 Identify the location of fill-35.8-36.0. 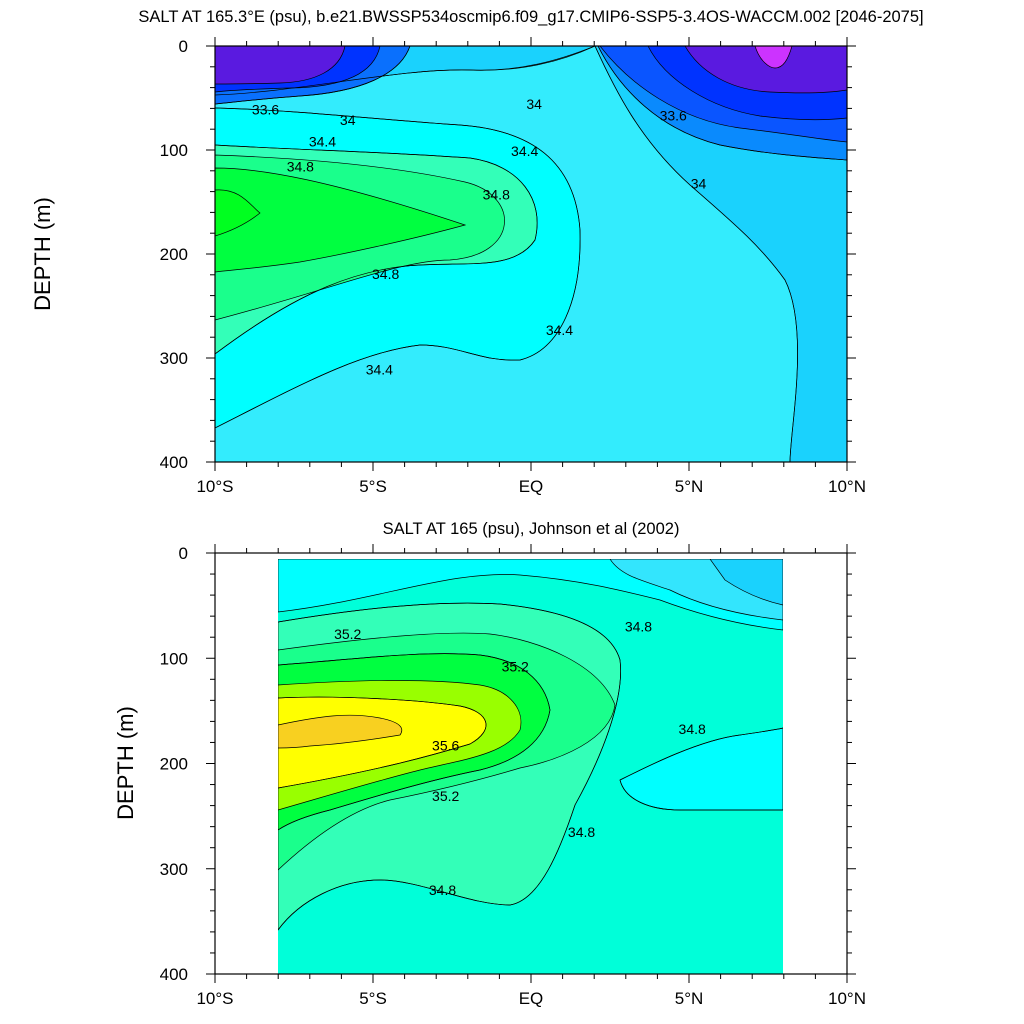
(340, 731).